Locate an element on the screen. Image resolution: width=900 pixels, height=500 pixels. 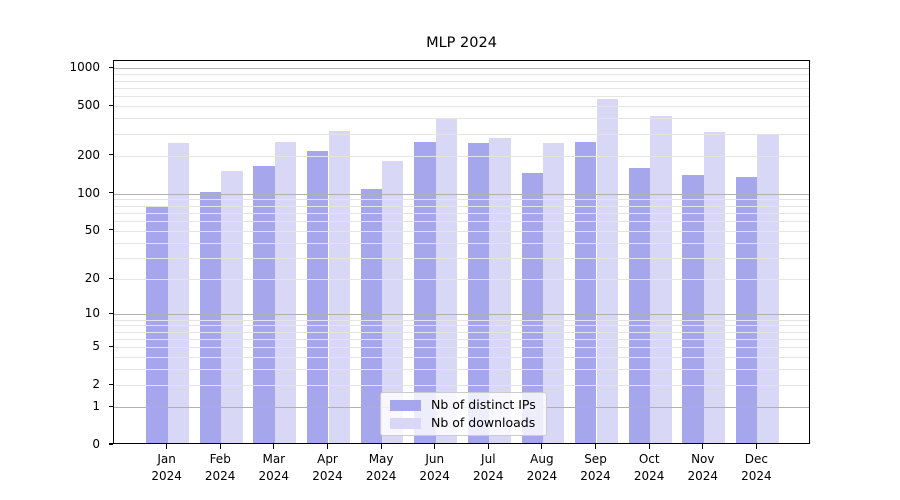
bar-nb-of-distinct-ips-sep-2024 is located at coordinates (586, 292).